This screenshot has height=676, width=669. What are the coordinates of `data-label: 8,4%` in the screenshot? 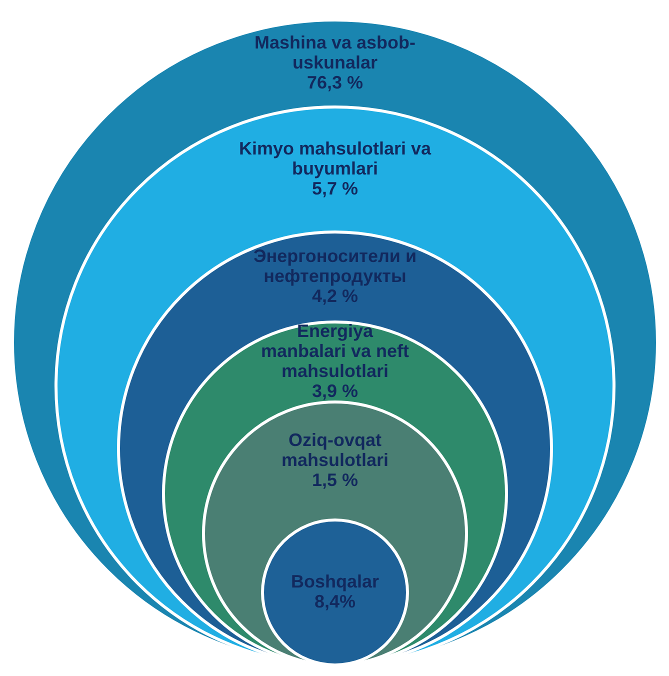 It's located at (335, 601).